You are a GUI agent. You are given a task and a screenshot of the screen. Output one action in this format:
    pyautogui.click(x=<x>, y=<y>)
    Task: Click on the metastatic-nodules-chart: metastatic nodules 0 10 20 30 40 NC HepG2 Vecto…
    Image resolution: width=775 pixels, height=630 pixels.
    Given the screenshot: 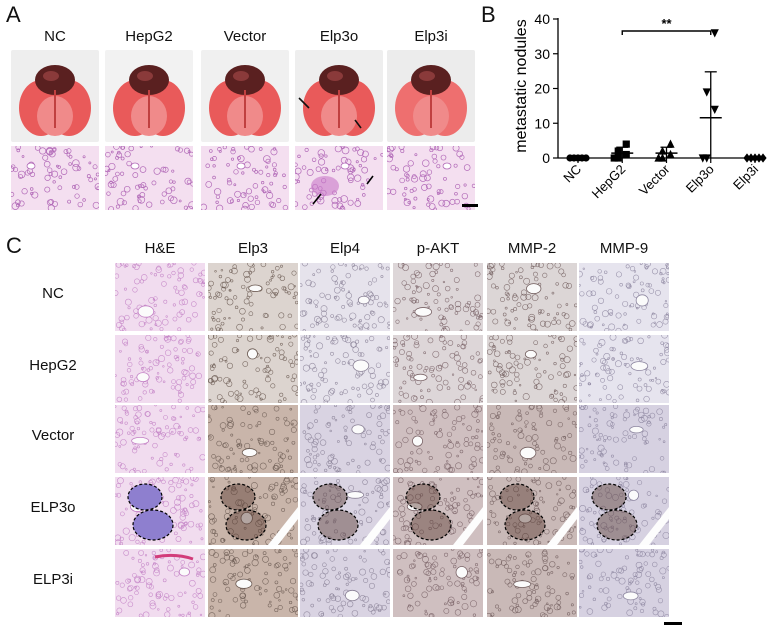 What is the action you would take?
    pyautogui.click(x=640, y=106)
    